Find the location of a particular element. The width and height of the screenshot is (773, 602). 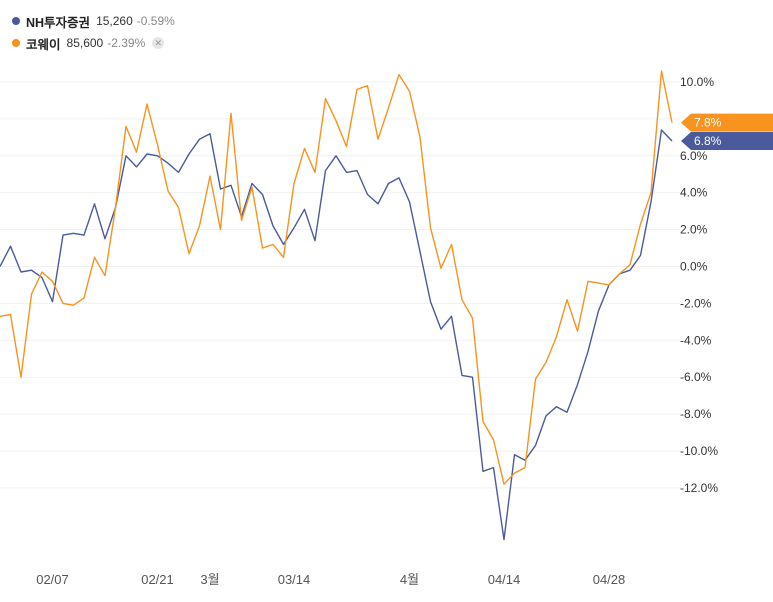

last-value-badge: 7.8% is located at coordinates (727, 122).